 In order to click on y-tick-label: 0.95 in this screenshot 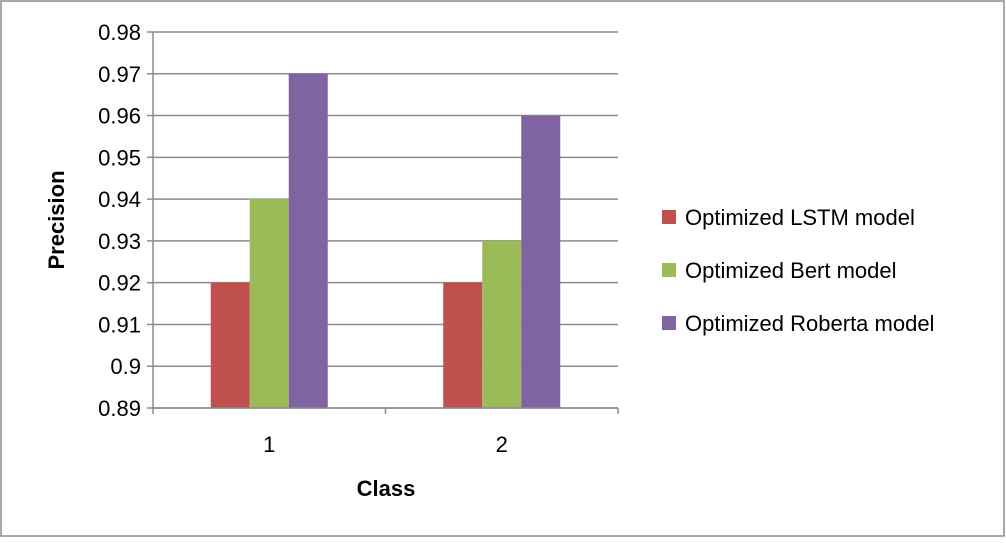, I will do `click(119, 157)`.